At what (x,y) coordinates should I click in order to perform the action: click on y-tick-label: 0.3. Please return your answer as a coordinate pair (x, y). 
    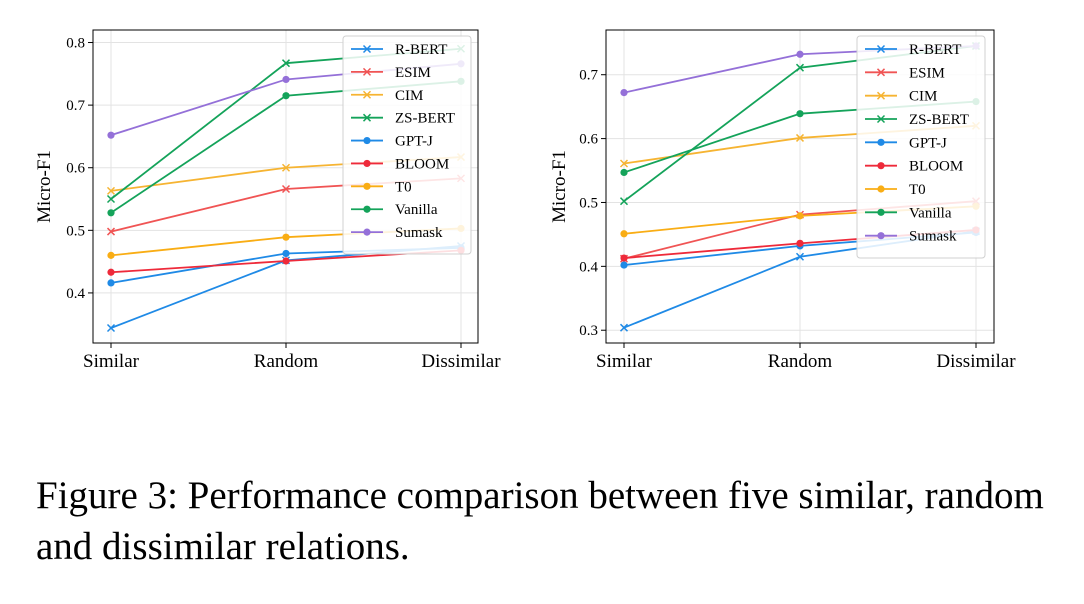
    Looking at the image, I should click on (588, 331).